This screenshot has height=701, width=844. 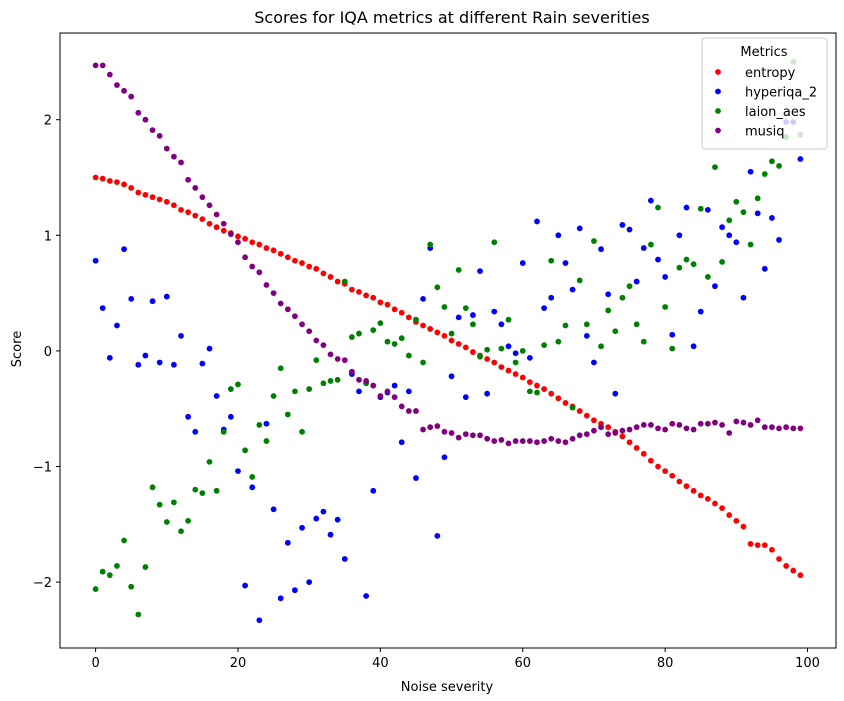 I want to click on x-tick-label: 0, so click(x=95, y=663).